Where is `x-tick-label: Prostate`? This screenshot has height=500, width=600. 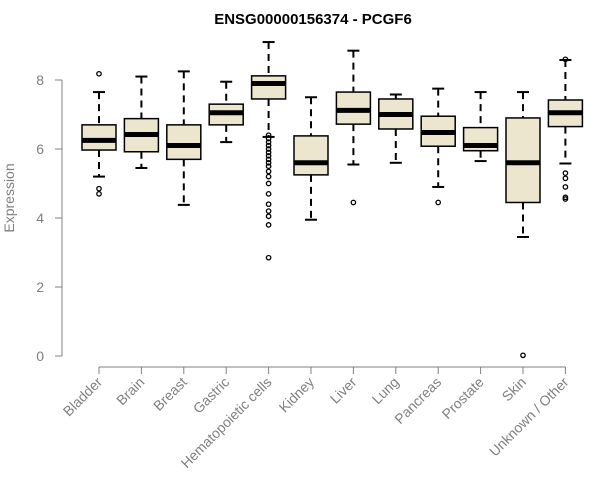
x-tick-label: Prostate is located at coordinates (463, 398).